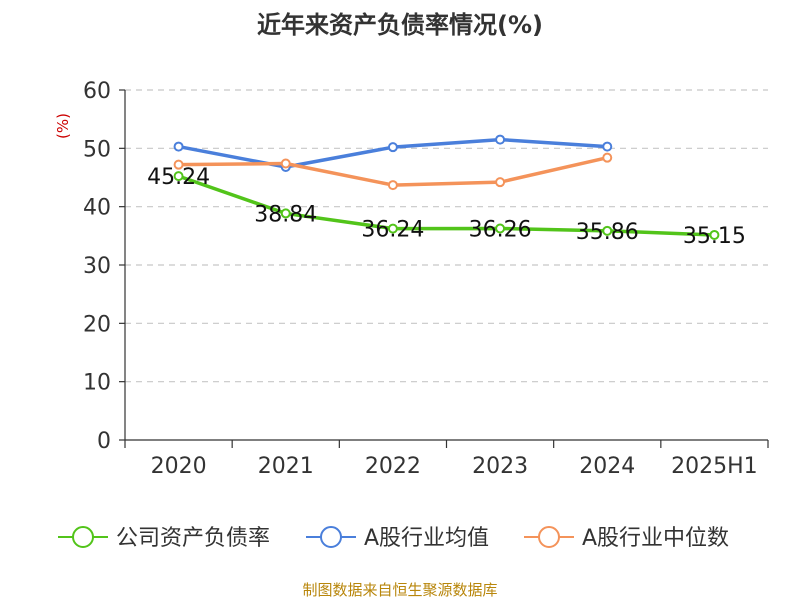 The width and height of the screenshot is (800, 600). I want to click on series-line, so click(446, 205).